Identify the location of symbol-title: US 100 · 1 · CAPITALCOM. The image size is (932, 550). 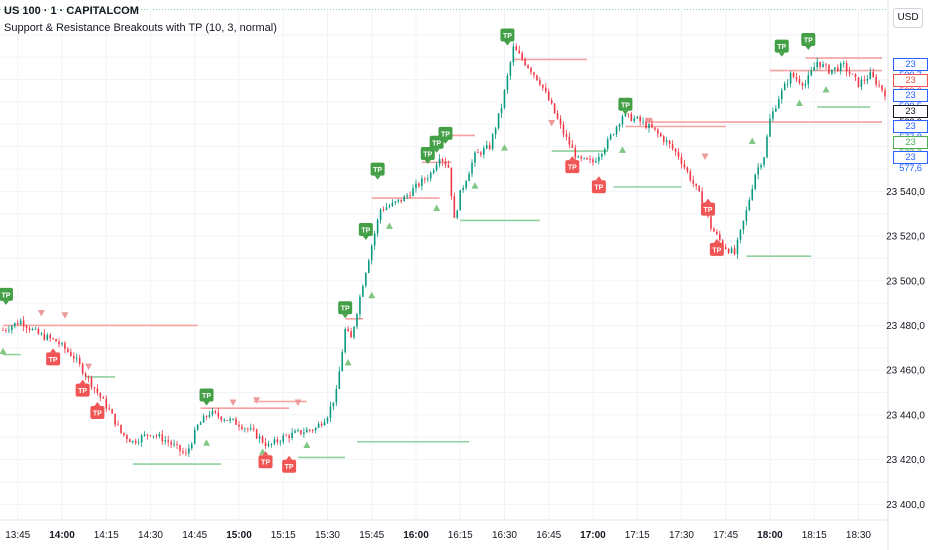
(71, 11).